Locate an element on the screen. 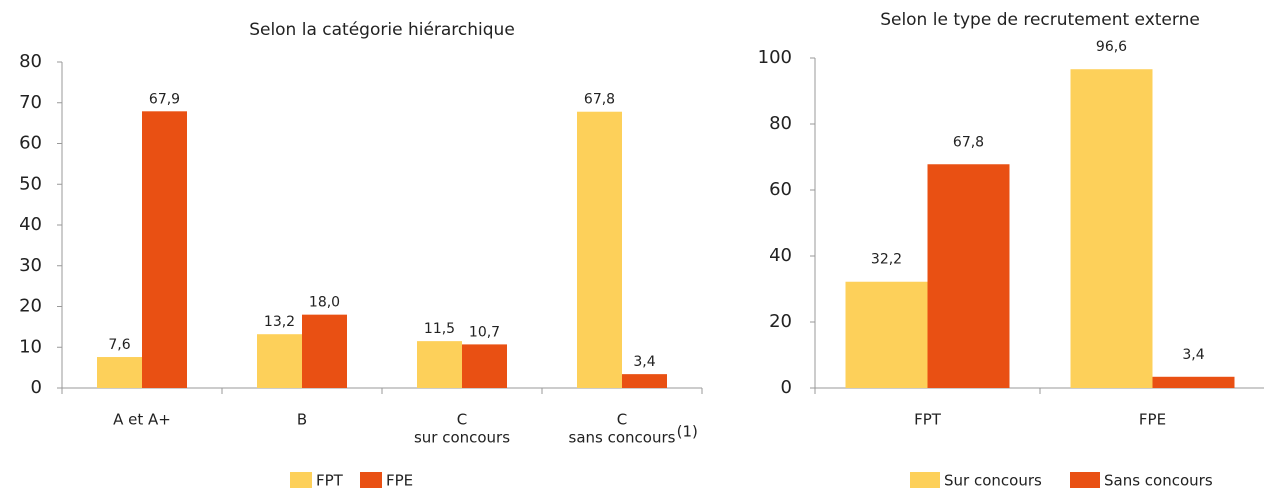 This screenshot has width=1264, height=490. x-tick-label: sans concours is located at coordinates (622, 438).